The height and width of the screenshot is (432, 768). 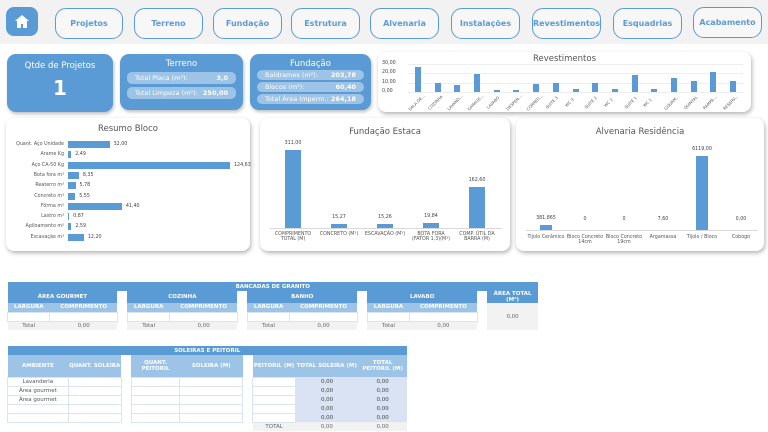 What do you see at coordinates (247, 23) in the screenshot?
I see `nav-fundacao: Fundação` at bounding box center [247, 23].